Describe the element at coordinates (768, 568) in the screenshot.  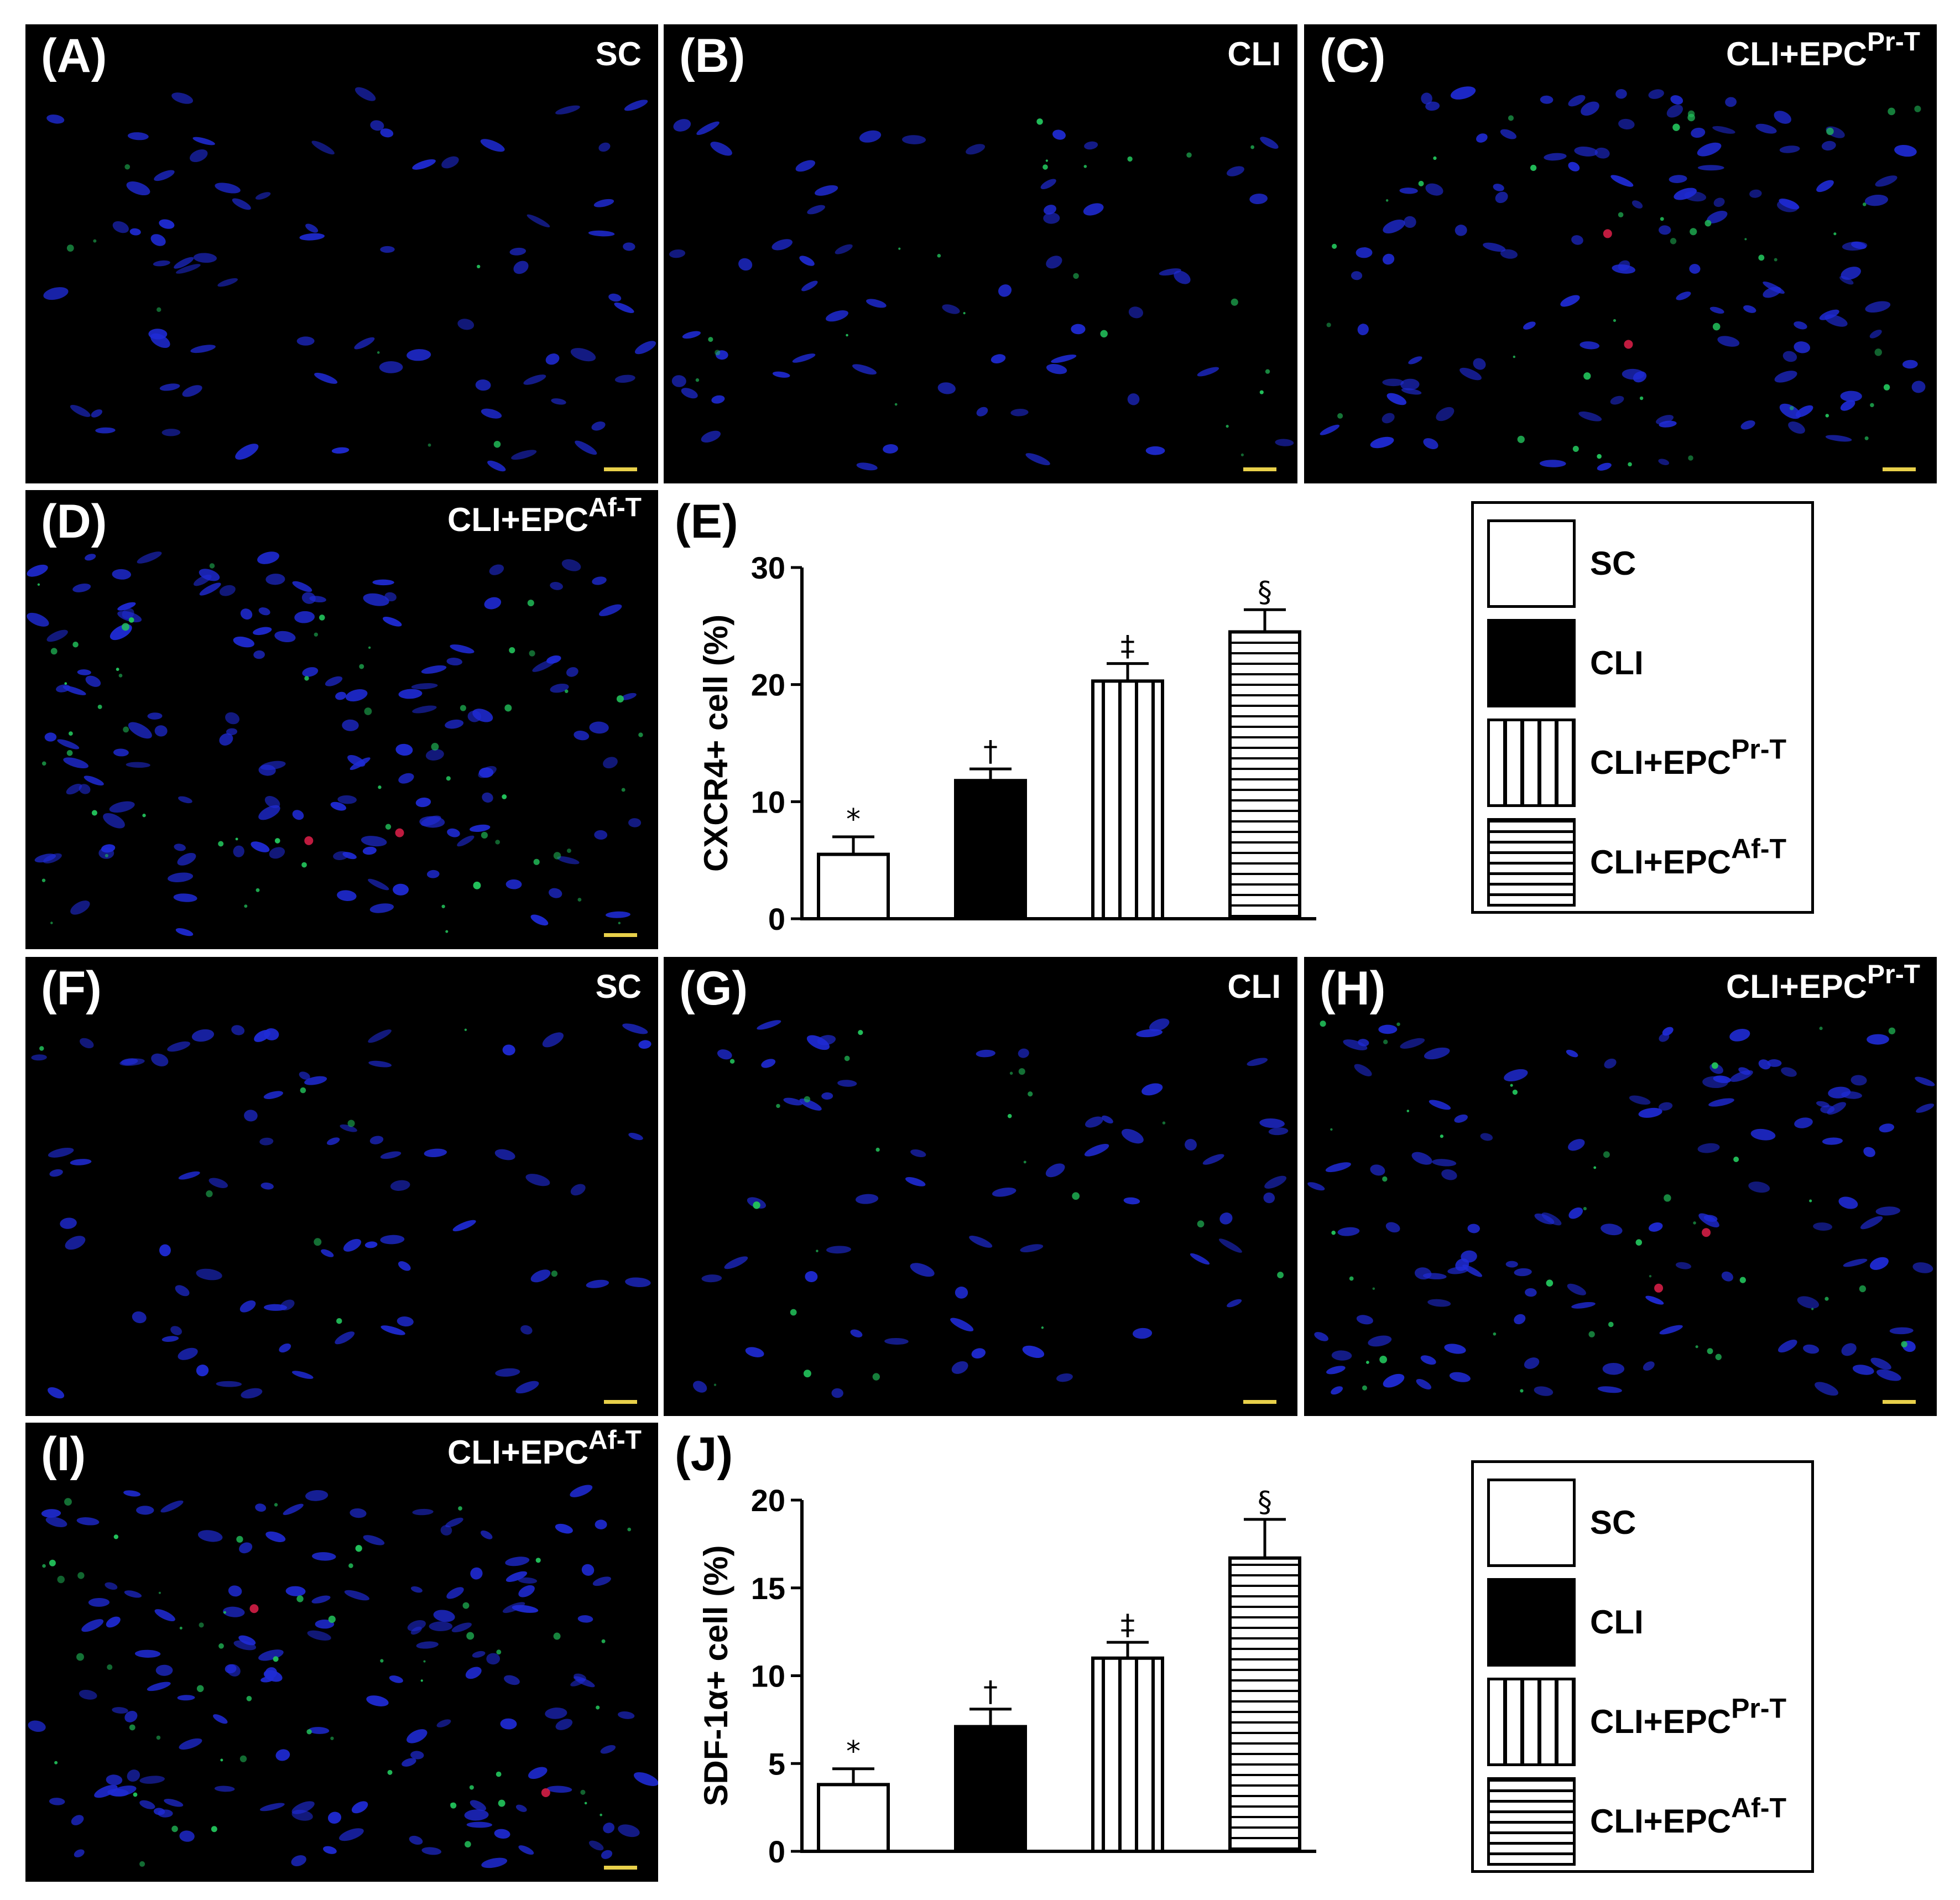
I see `y-tick-label: 30` at that location.